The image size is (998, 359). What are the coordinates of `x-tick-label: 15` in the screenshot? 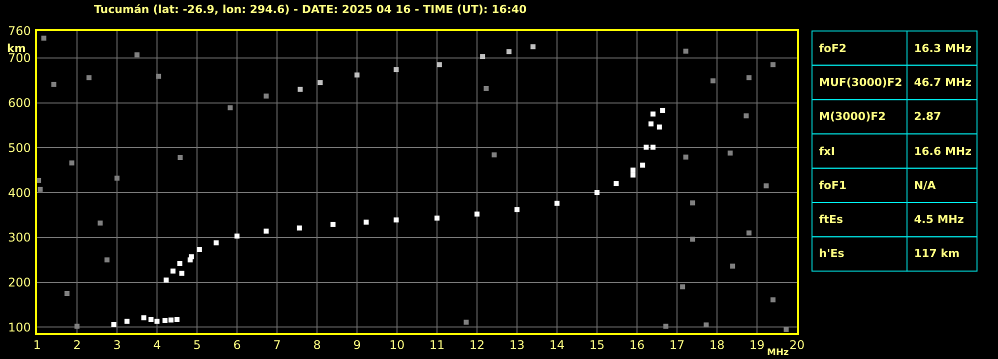 It's located at (597, 345).